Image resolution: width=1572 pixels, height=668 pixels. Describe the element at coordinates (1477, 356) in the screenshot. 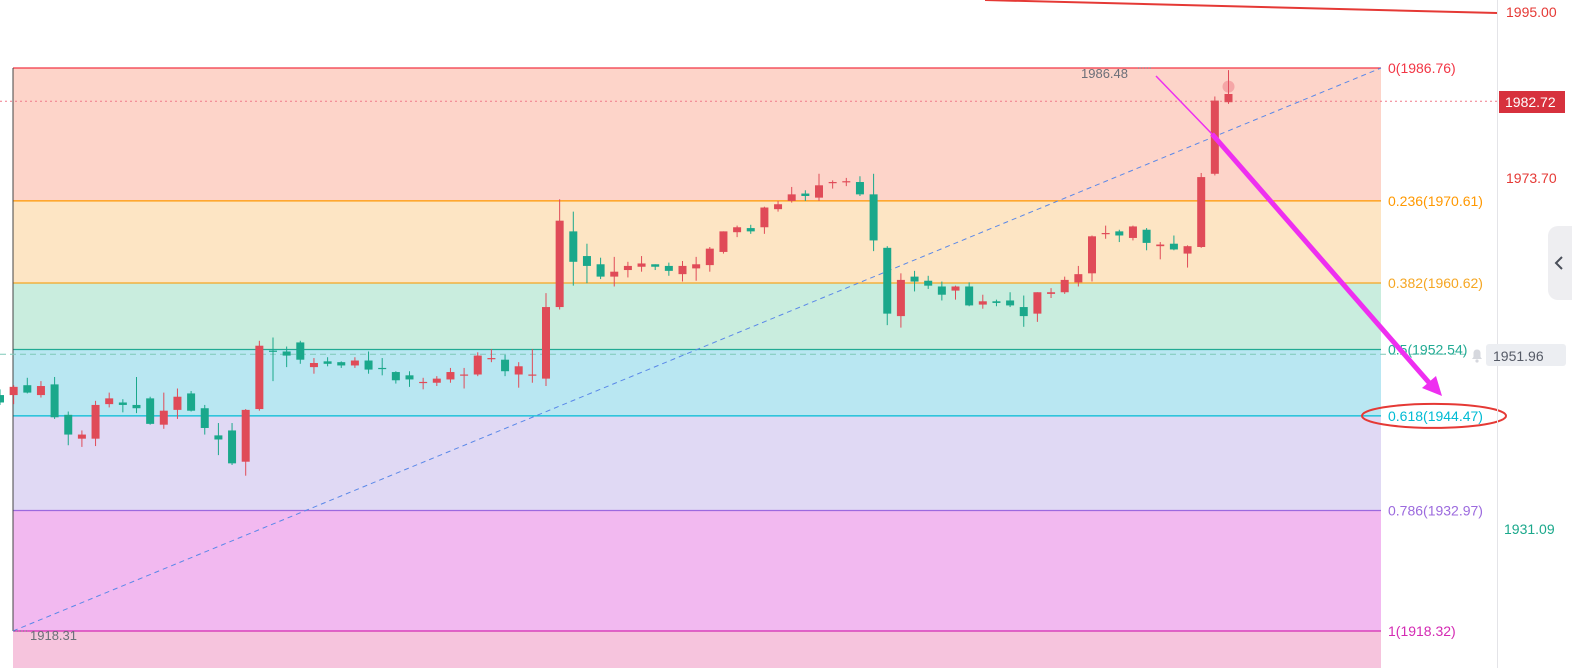

I see `alert-bell-icon` at that location.